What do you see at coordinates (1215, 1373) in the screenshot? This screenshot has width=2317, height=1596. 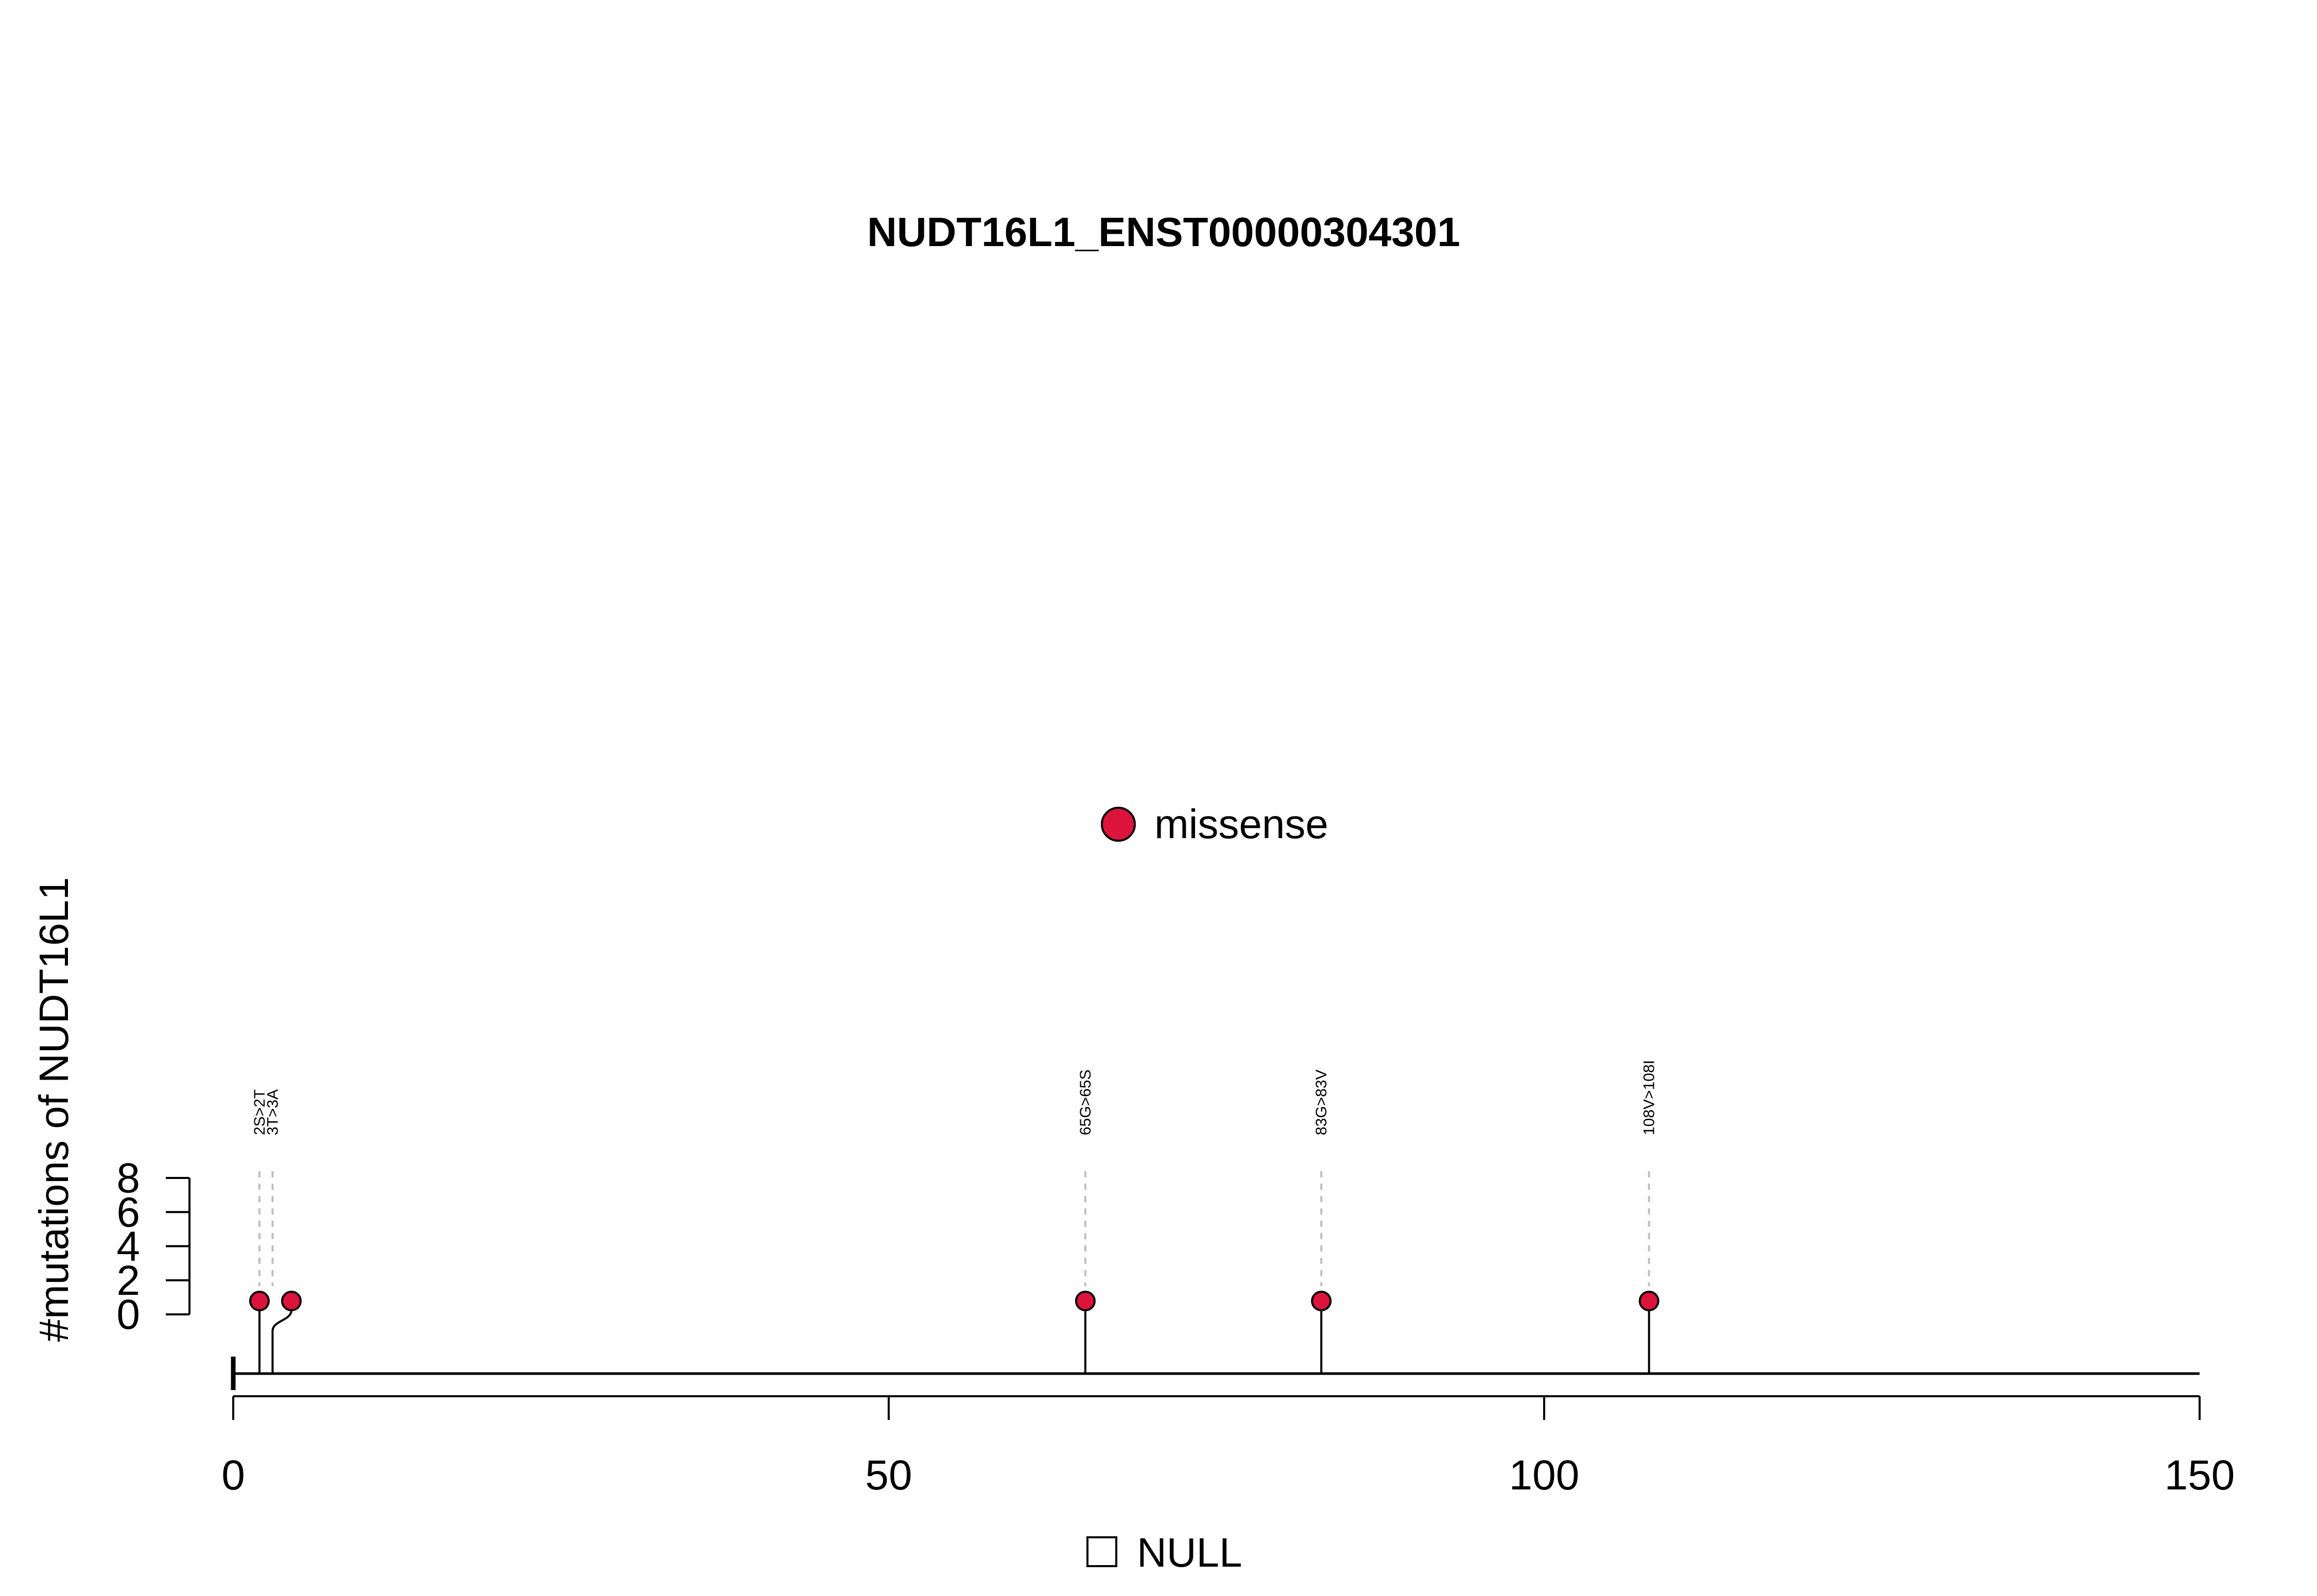 I see `protein-backbone` at bounding box center [1215, 1373].